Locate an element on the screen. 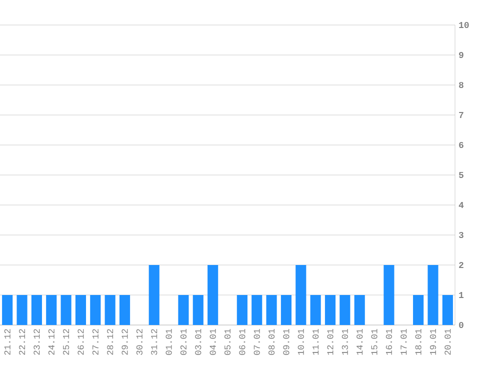  x-tick-label: 03.01 is located at coordinates (198, 341).